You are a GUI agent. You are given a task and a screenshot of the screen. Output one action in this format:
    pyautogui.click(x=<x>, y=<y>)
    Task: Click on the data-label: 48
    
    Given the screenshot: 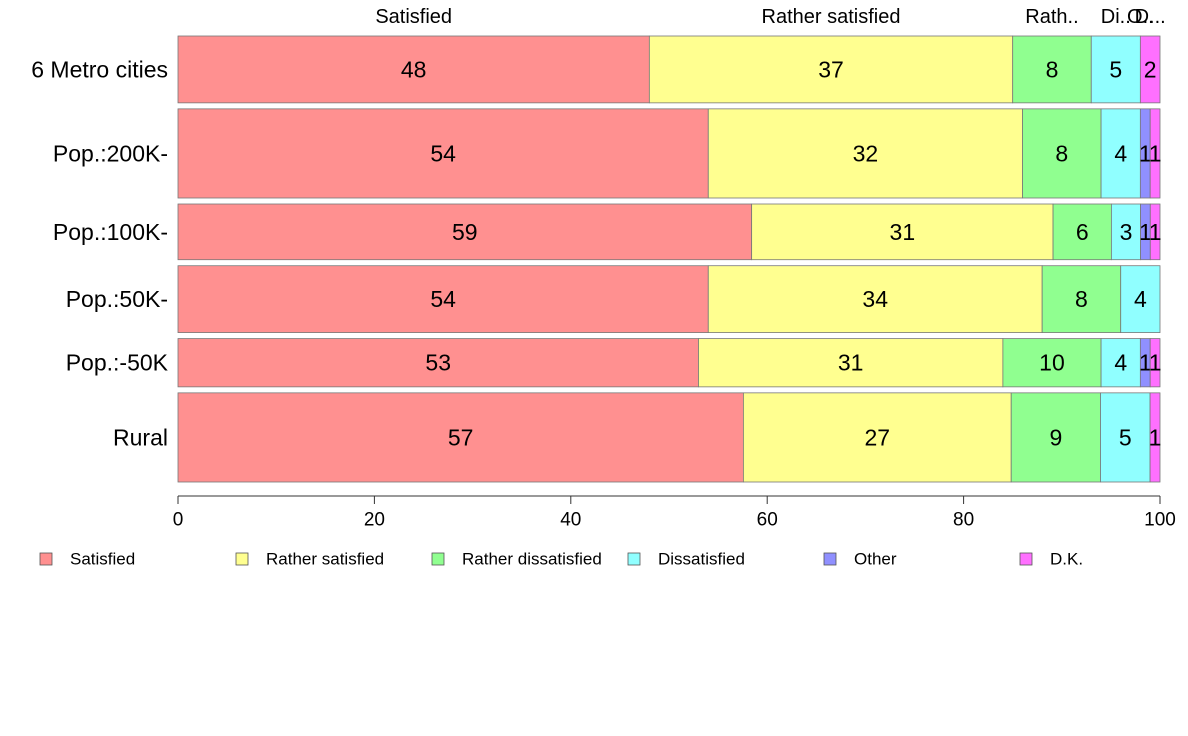 What is the action you would take?
    pyautogui.click(x=414, y=69)
    